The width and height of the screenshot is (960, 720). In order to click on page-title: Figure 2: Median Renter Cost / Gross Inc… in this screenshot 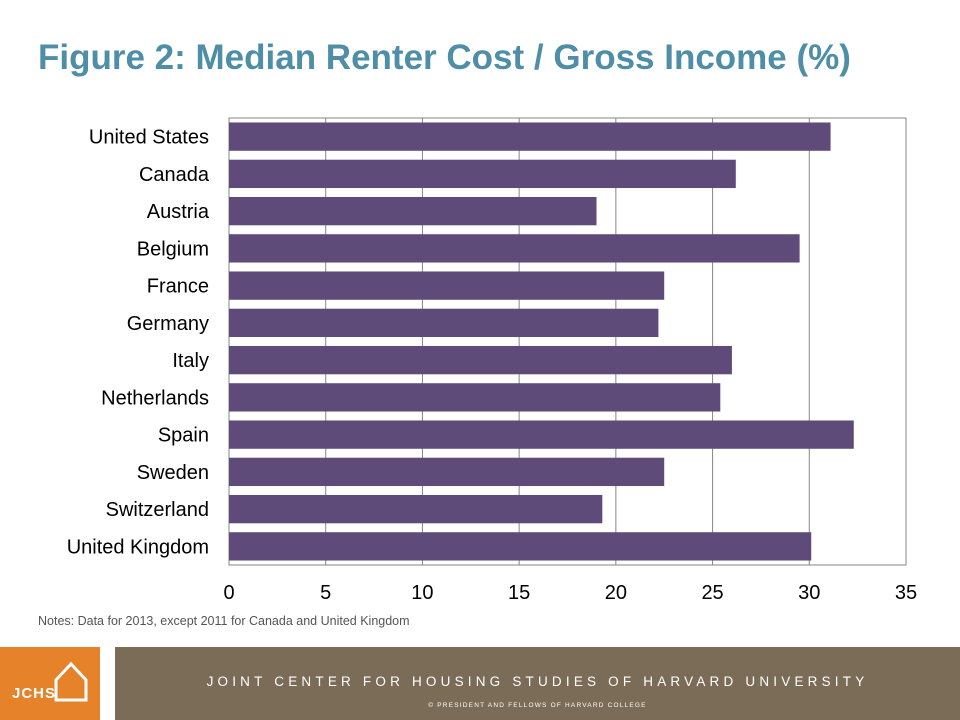, I will do `click(444, 57)`.